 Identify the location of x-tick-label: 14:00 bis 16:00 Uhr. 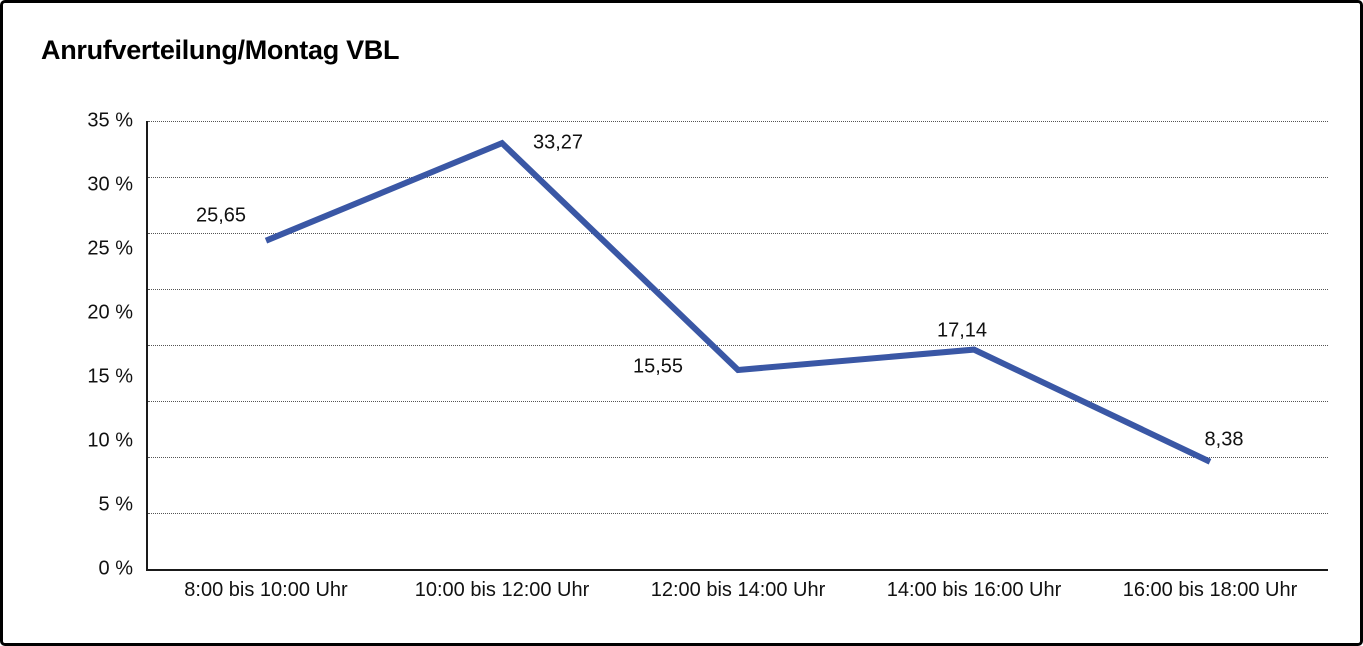
(974, 590).